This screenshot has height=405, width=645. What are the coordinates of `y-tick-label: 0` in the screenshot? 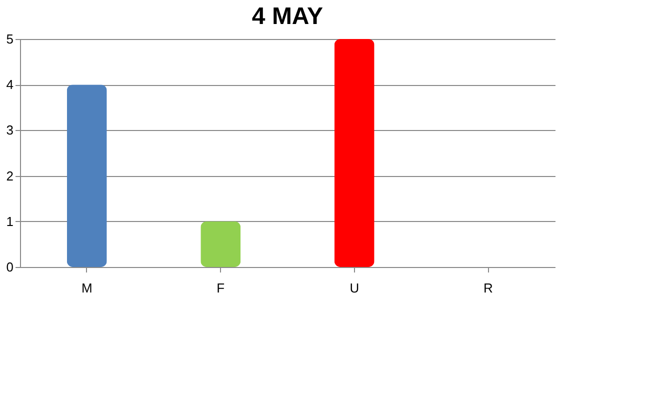 It's located at (10, 267).